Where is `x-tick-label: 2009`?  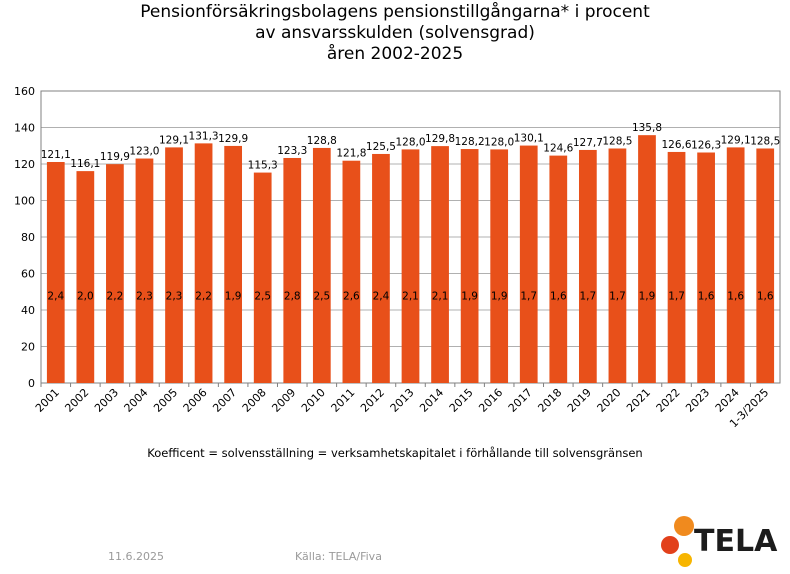
x-tick-label: 2009 is located at coordinates (283, 400).